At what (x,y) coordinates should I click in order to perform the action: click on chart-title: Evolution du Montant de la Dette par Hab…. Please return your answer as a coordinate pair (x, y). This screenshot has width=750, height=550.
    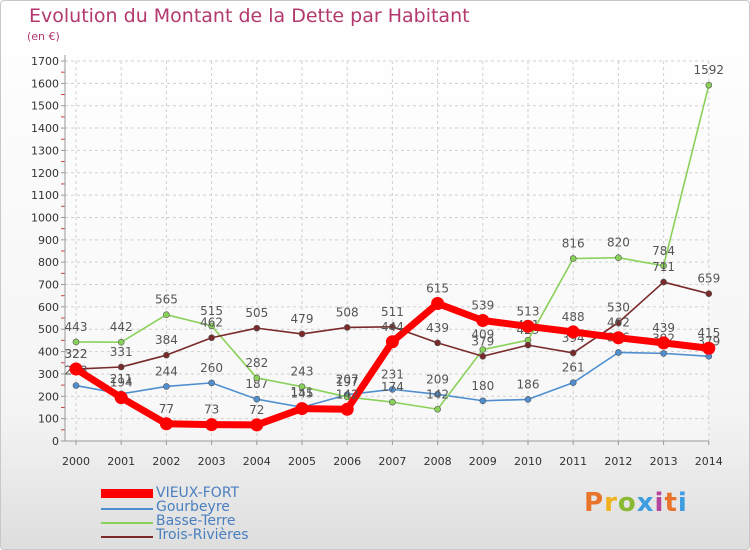
    Looking at the image, I should click on (249, 16).